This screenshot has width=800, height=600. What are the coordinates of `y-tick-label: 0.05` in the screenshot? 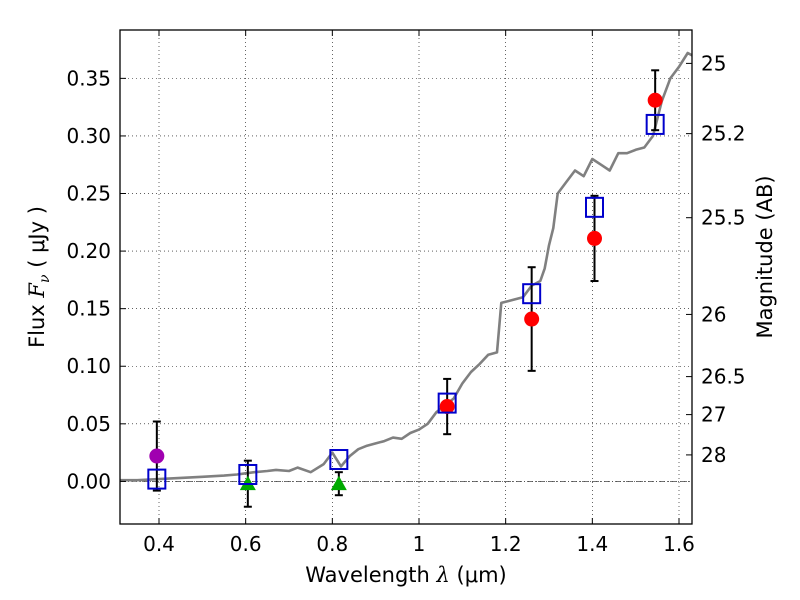 It's located at (88, 424).